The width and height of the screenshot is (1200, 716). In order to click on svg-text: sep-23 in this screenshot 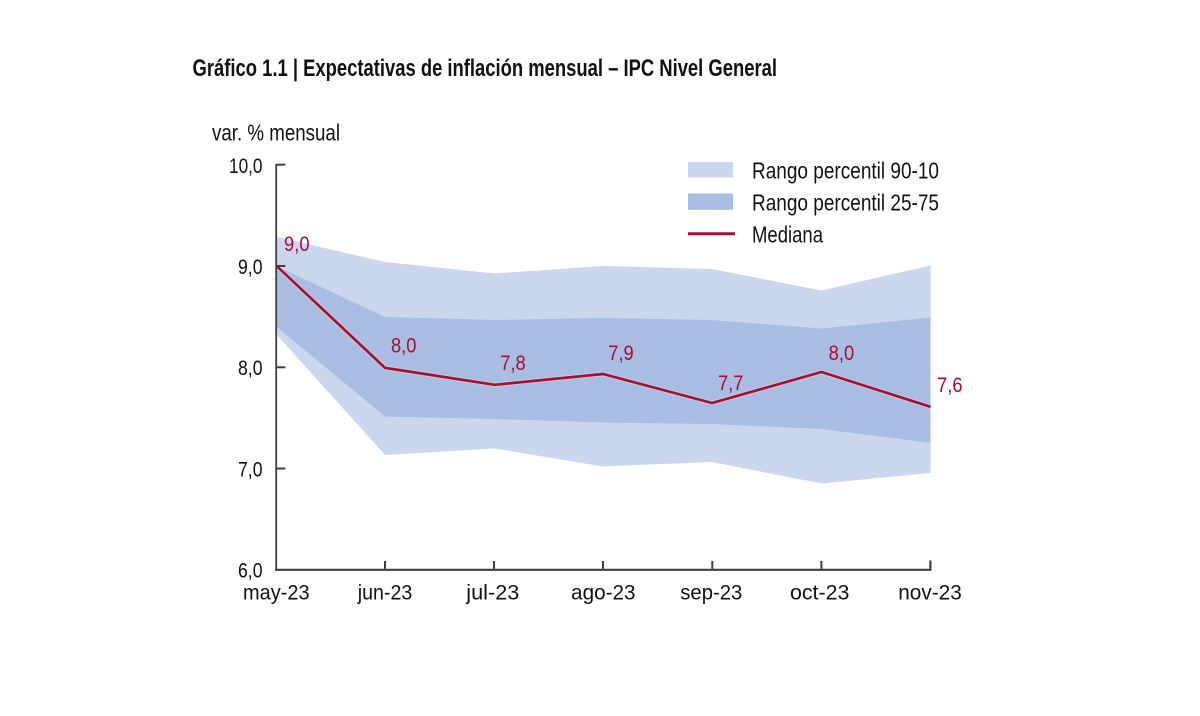, I will do `click(711, 593)`.